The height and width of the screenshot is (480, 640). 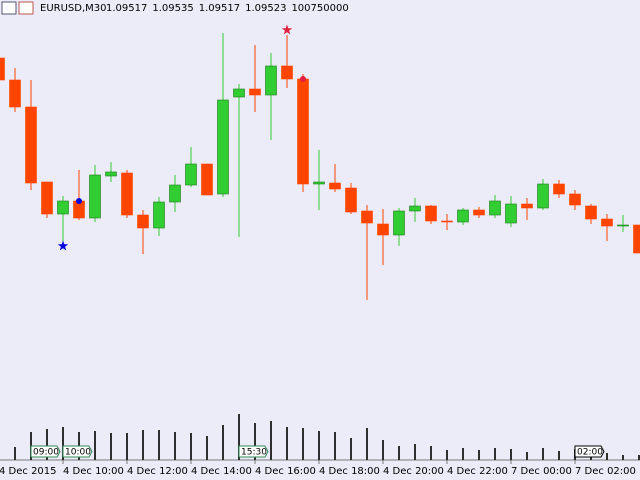 I want to click on x-tick-label: 4 Dec 12:00, so click(x=157, y=471).